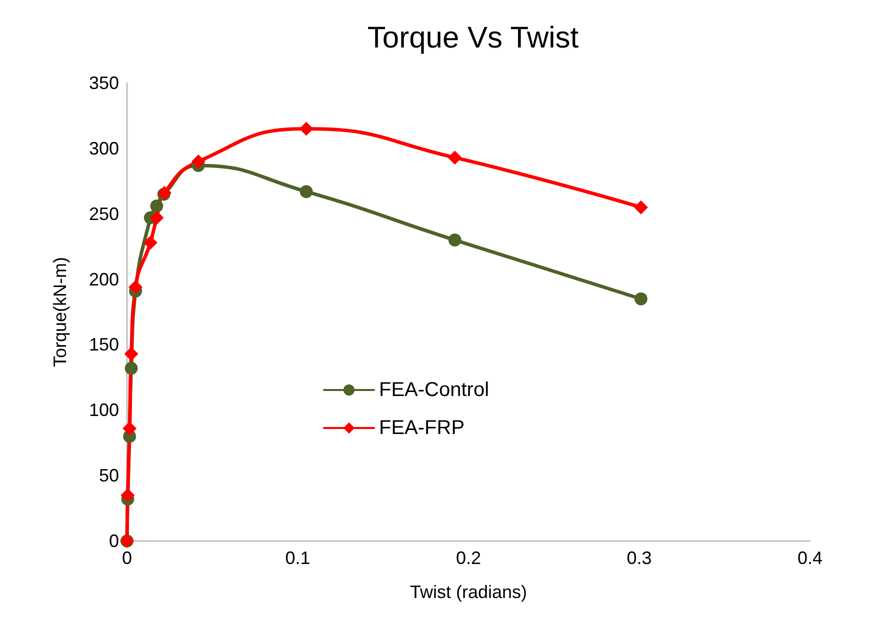 The image size is (874, 627). What do you see at coordinates (297, 558) in the screenshot?
I see `x-tick-label: 0.1` at bounding box center [297, 558].